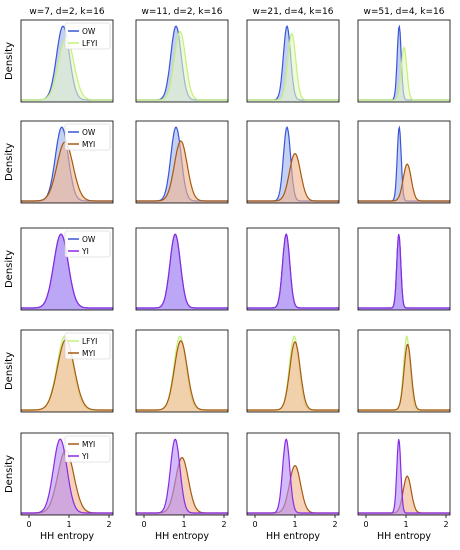 This screenshot has height=550, width=460. I want to click on legend-label: LFYI, so click(89, 43).